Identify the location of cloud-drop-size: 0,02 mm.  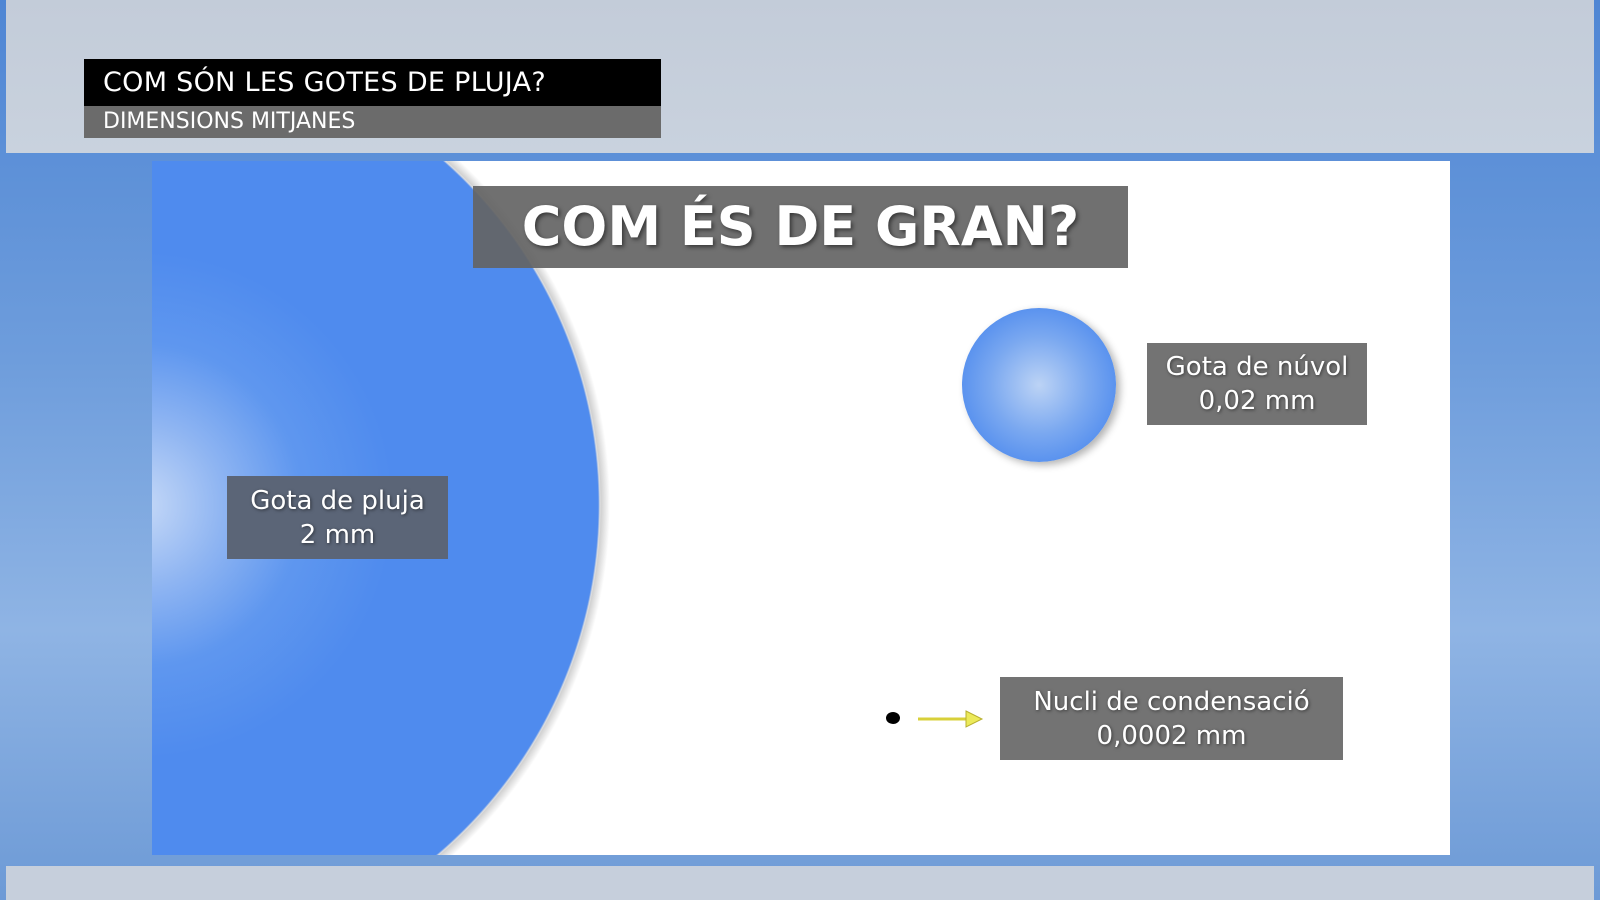
(1257, 401).